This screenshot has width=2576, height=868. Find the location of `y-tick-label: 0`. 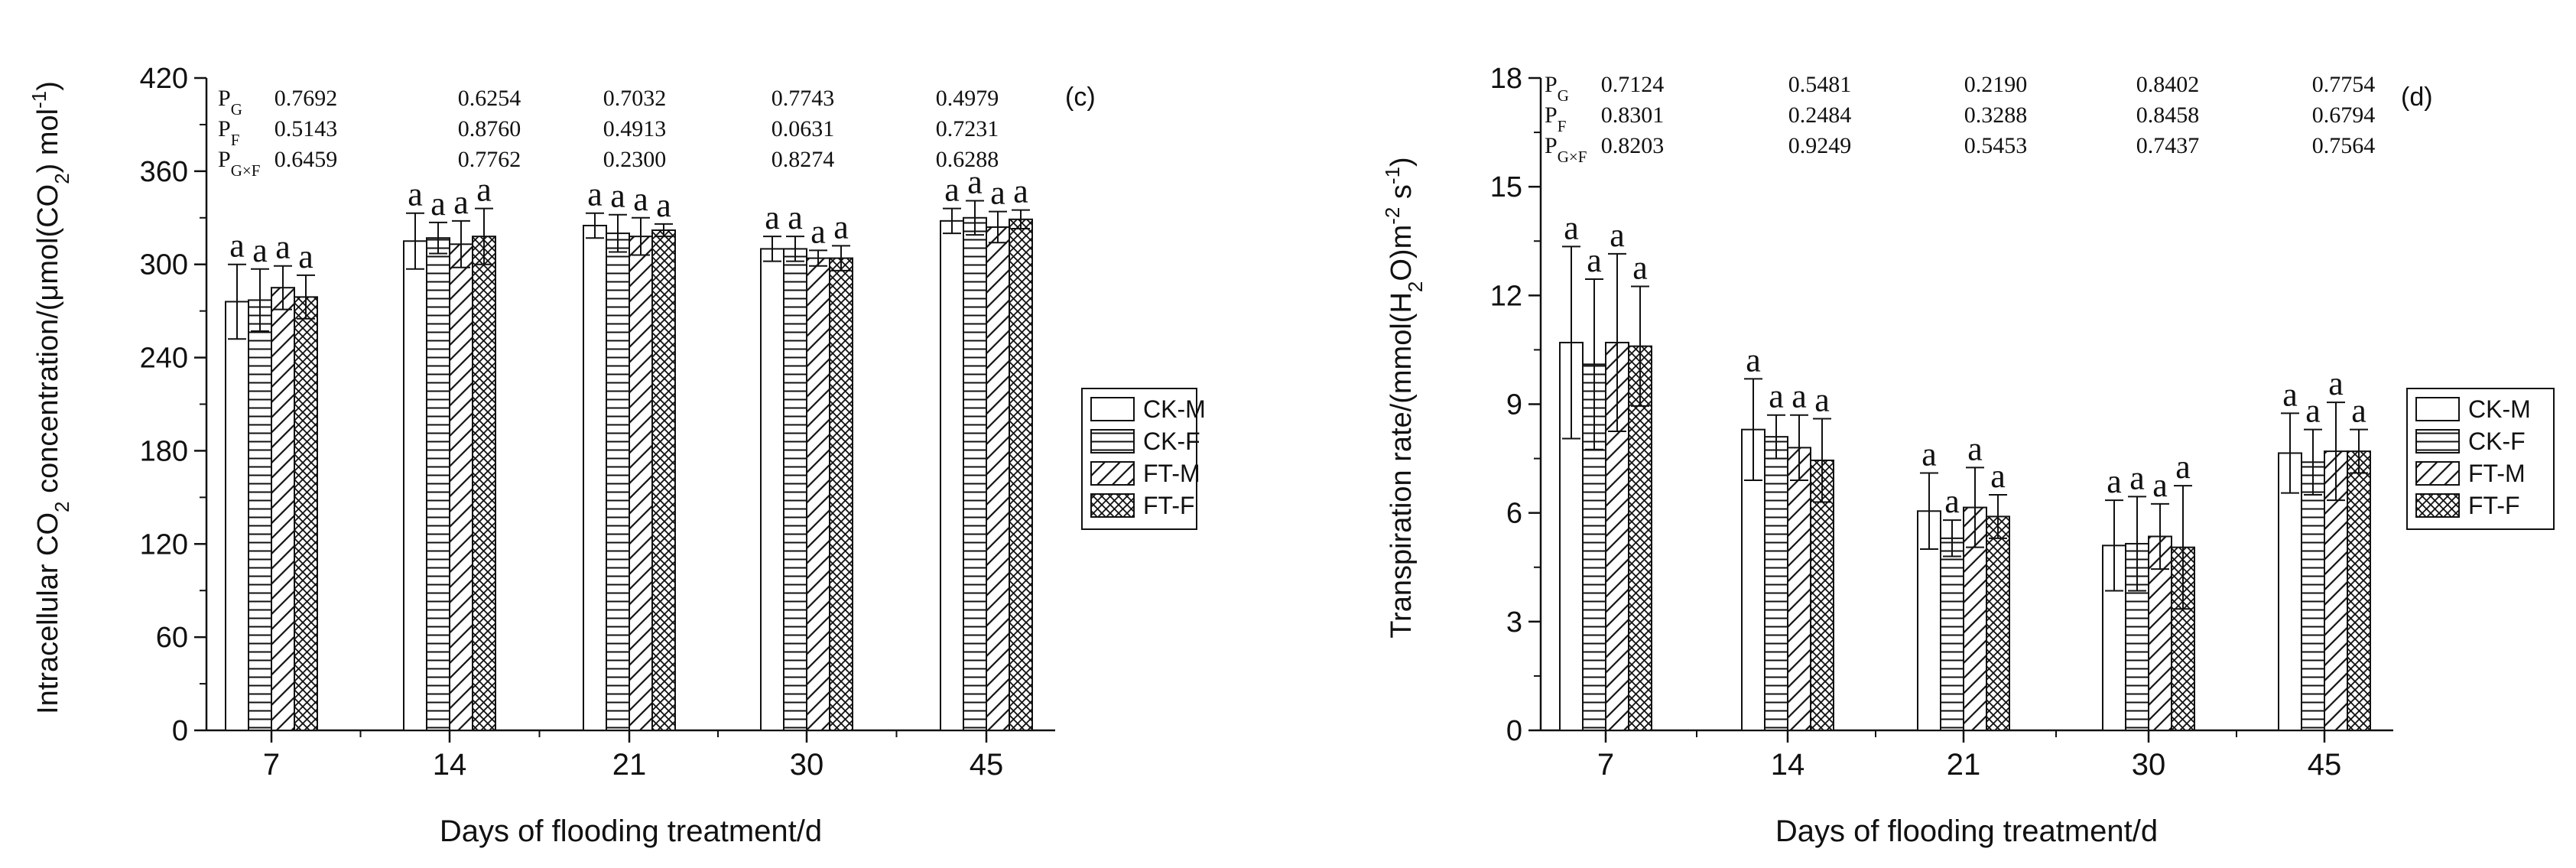

y-tick-label: 0 is located at coordinates (1514, 731).